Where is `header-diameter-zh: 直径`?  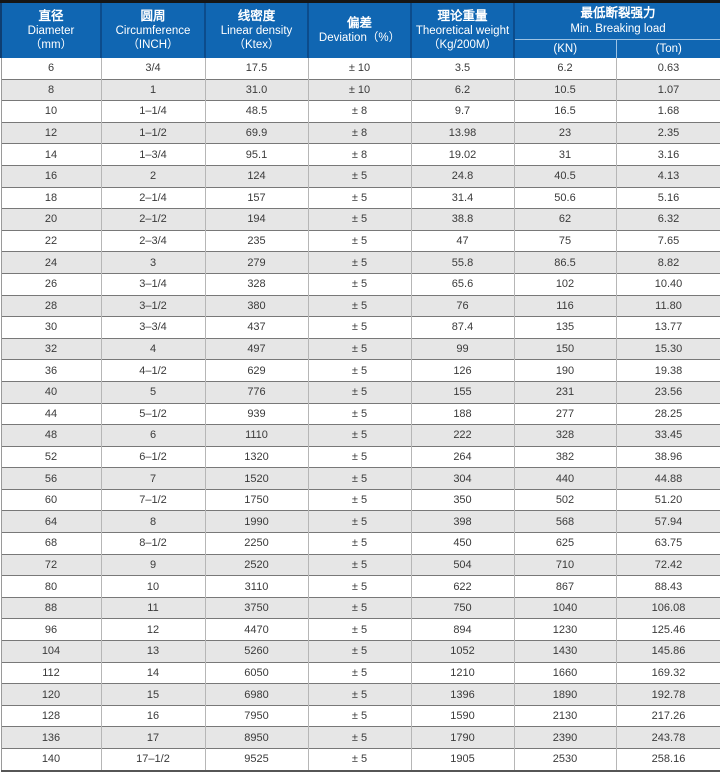
header-diameter-zh: 直径 is located at coordinates (51, 15).